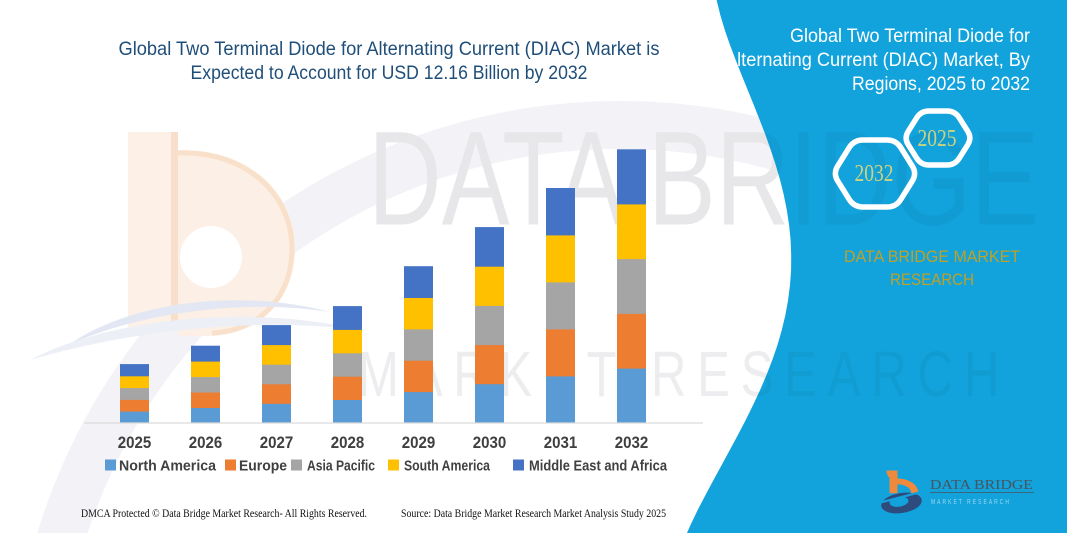 This screenshot has height=533, width=1067. What do you see at coordinates (277, 443) in the screenshot?
I see `svg-text: 2027` at bounding box center [277, 443].